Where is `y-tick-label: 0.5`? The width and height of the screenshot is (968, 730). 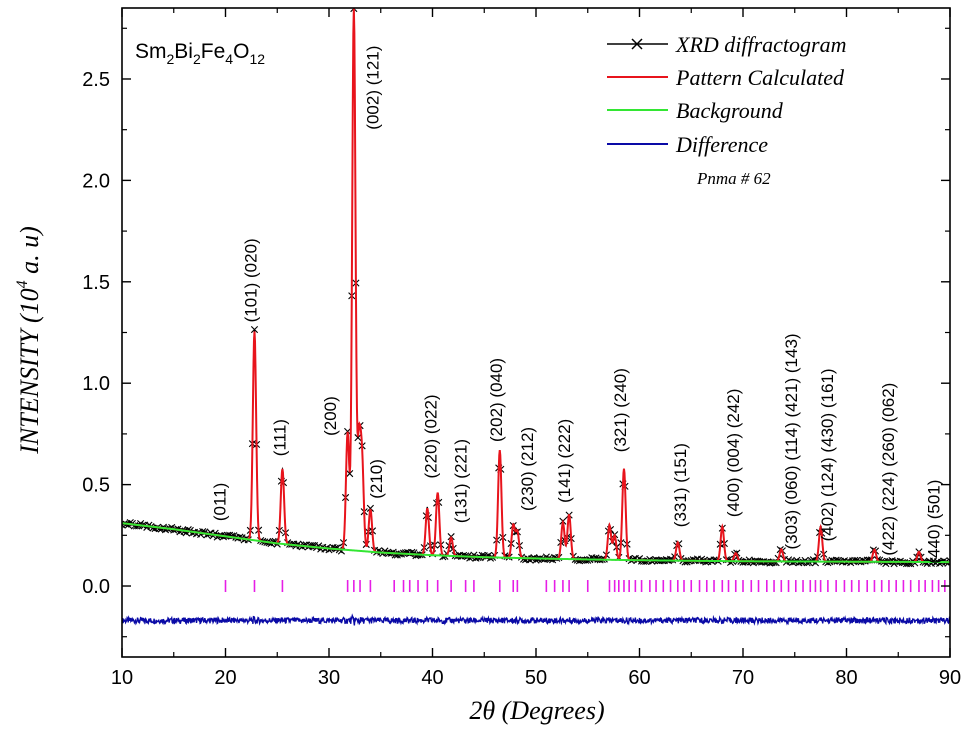
y-tick-label: 0.5 is located at coordinates (96, 486).